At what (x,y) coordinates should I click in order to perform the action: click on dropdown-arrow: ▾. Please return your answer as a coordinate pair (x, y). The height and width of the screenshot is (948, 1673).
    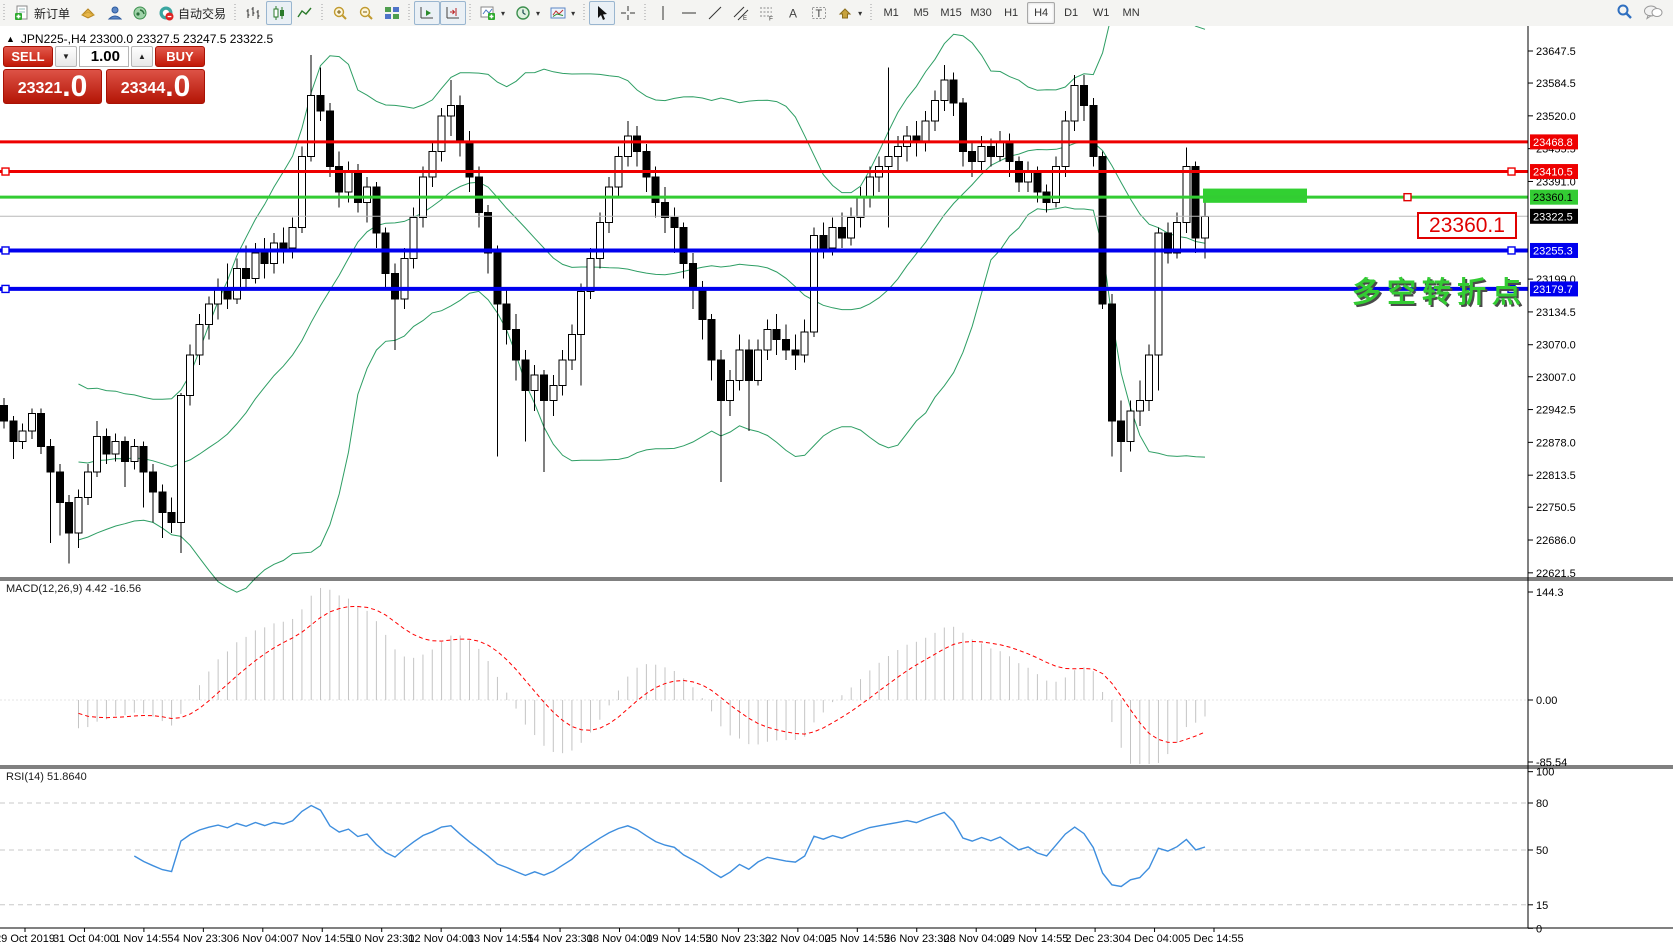
    Looking at the image, I should click on (860, 13).